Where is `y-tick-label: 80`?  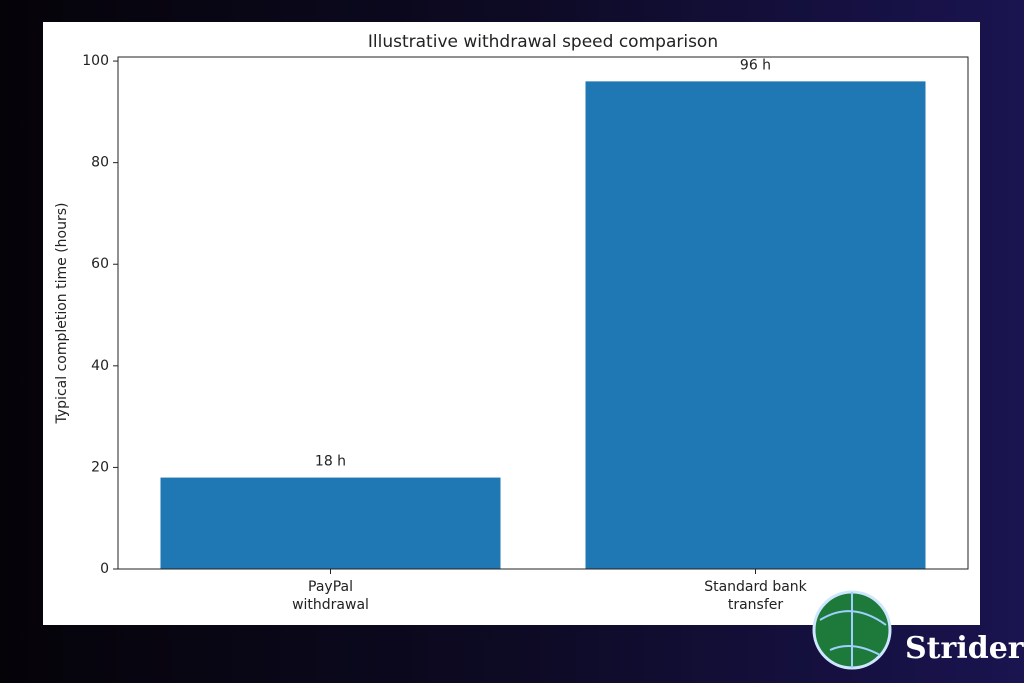 y-tick-label: 80 is located at coordinates (100, 163).